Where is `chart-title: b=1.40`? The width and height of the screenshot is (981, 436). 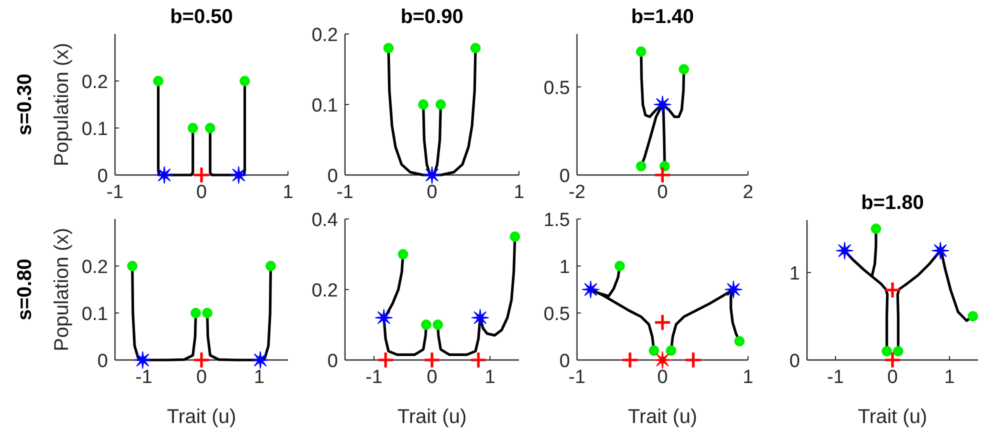
chart-title: b=1.40 is located at coordinates (662, 17).